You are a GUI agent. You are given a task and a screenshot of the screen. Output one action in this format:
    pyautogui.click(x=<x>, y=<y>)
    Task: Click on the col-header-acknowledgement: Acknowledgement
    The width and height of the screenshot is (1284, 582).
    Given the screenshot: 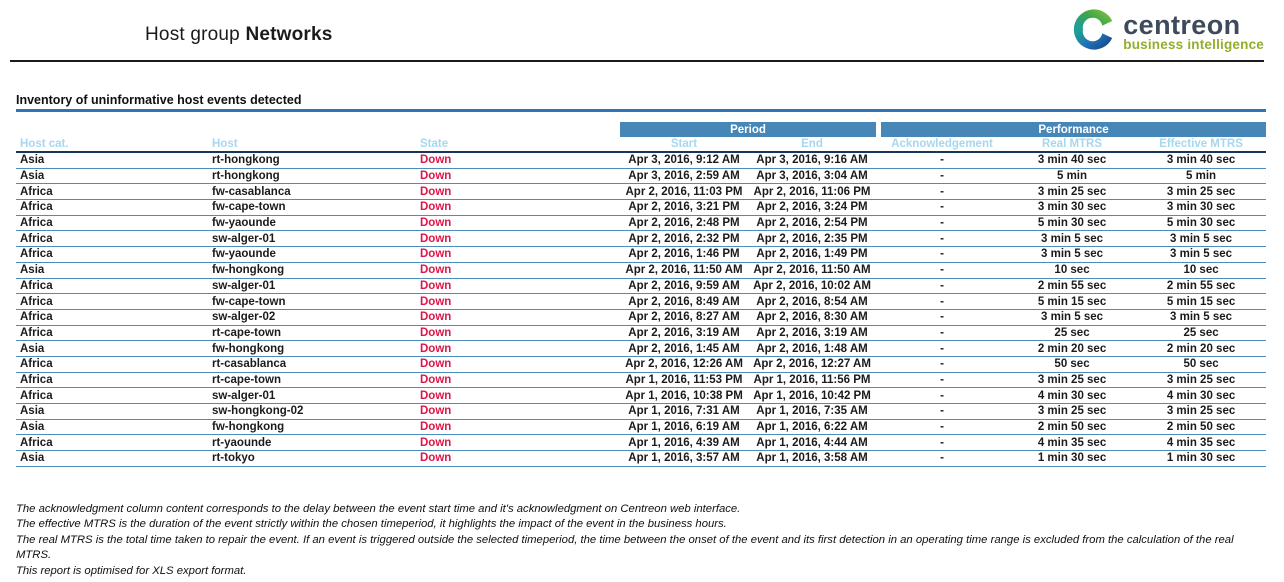 What is the action you would take?
    pyautogui.click(x=942, y=145)
    